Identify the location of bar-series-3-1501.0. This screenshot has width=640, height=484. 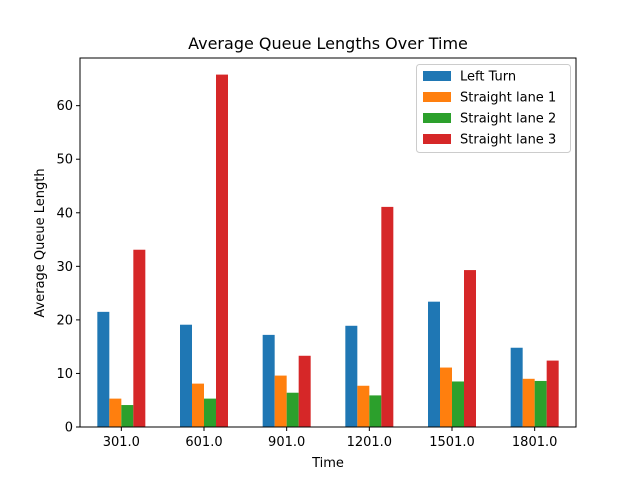
(458, 404).